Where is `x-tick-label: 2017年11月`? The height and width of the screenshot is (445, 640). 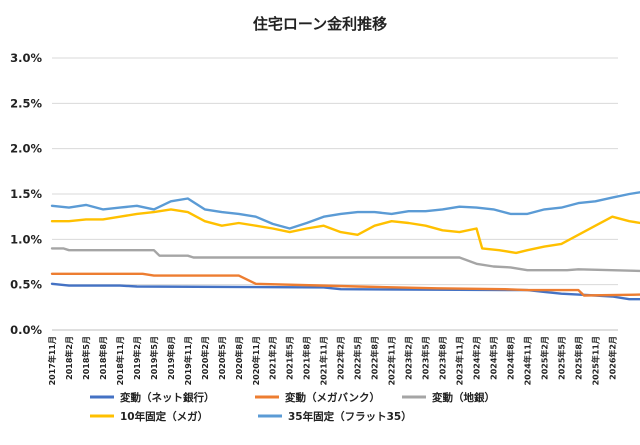 x-tick-label: 2017年11月 is located at coordinates (52, 360).